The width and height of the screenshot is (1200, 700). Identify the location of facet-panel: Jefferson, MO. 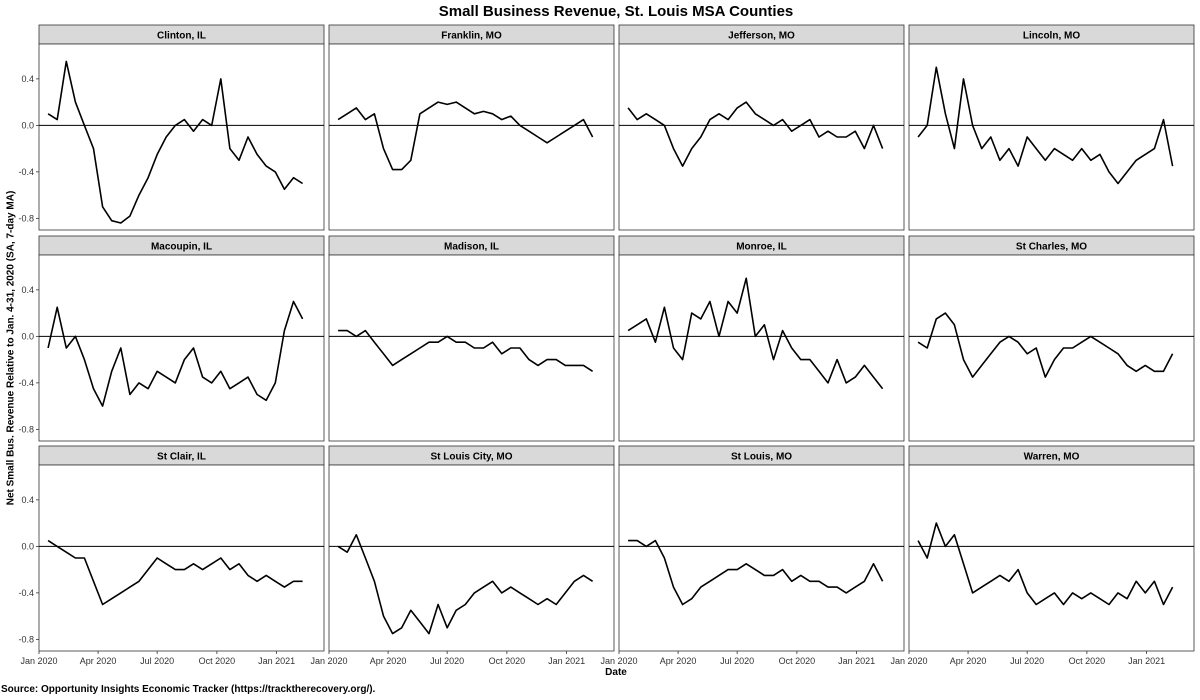
(761, 127).